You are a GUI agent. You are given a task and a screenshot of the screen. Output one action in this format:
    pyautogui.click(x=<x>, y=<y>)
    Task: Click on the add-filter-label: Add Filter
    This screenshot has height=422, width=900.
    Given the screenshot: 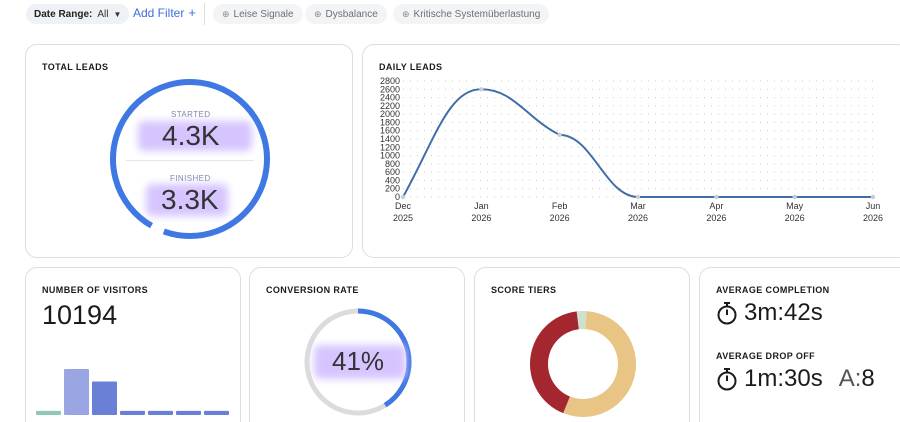 What is the action you would take?
    pyautogui.click(x=159, y=12)
    